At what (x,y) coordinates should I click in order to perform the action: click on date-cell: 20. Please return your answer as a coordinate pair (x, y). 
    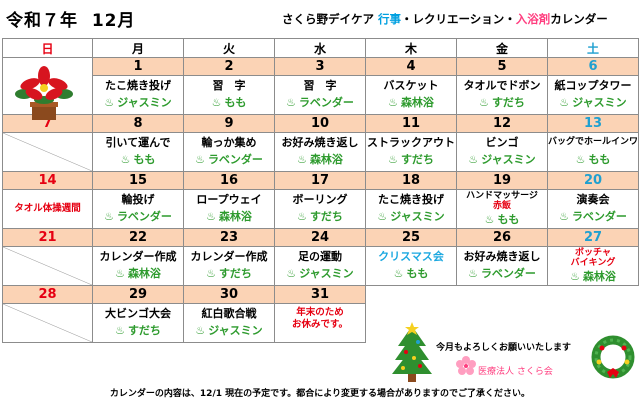
    Looking at the image, I should click on (593, 180).